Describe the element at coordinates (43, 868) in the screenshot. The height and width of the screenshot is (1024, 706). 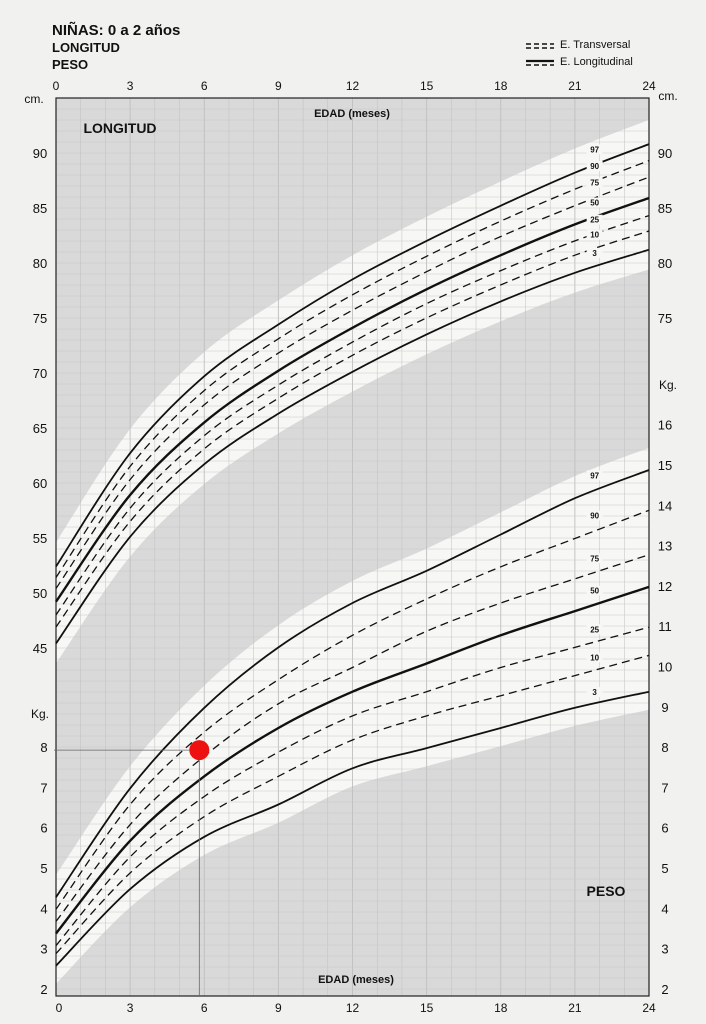
I see `weight-y-tick-left: 5` at that location.